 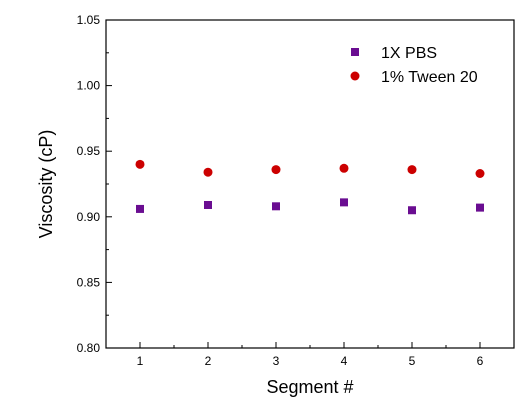 I want to click on legend: 1X PBS 1% Tween 20, so click(x=414, y=65).